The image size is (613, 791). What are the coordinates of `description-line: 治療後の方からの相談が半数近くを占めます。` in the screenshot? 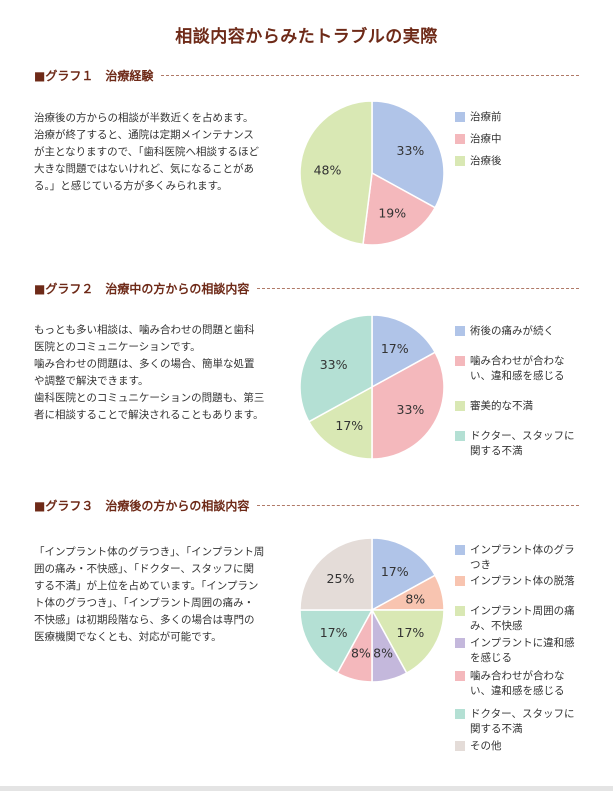 It's located at (144, 118).